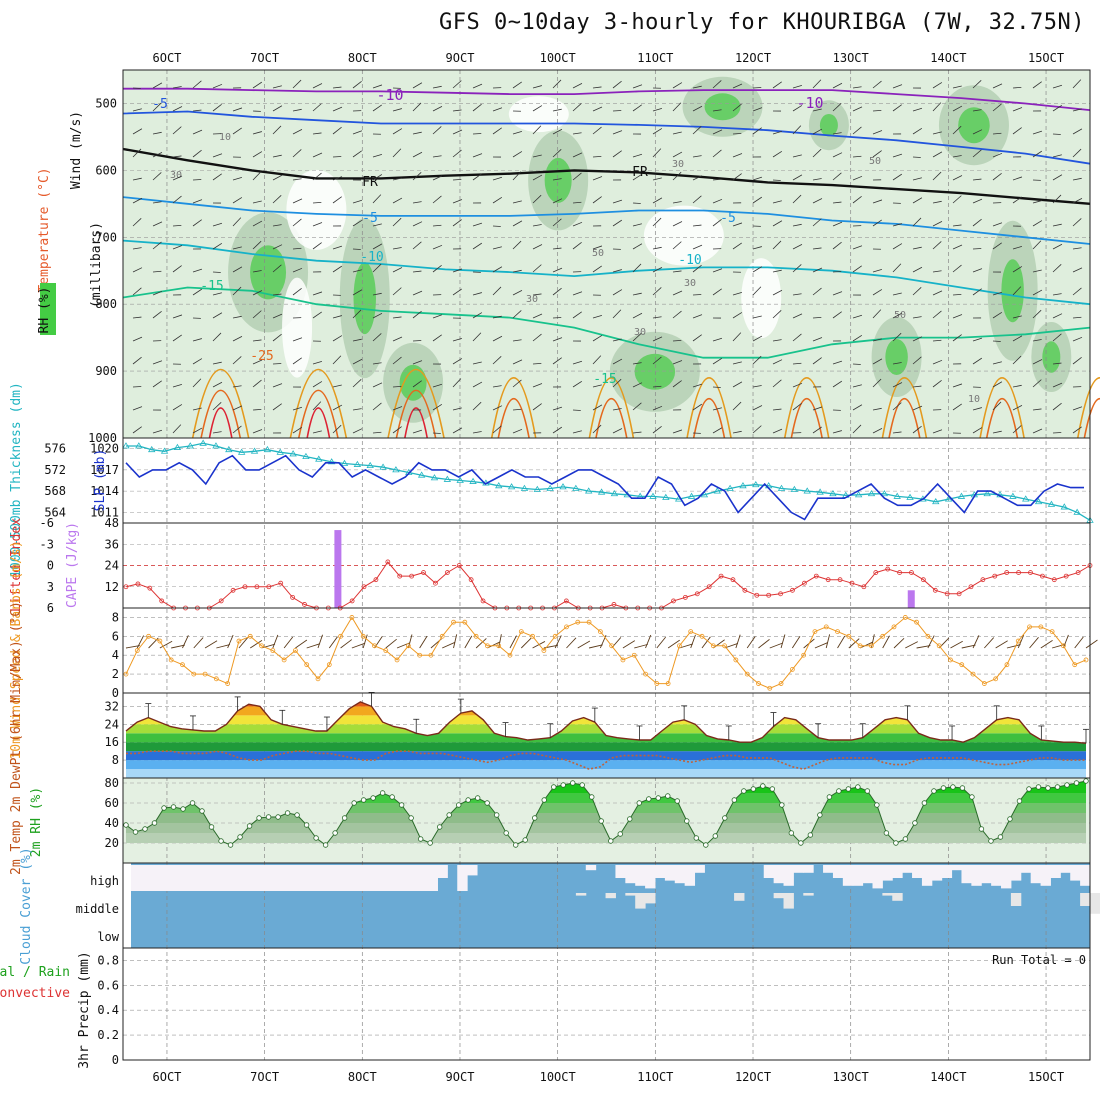 The width and height of the screenshot is (1100, 1100). What do you see at coordinates (606, 1004) in the screenshot?
I see `panel-frame-precip` at bounding box center [606, 1004].